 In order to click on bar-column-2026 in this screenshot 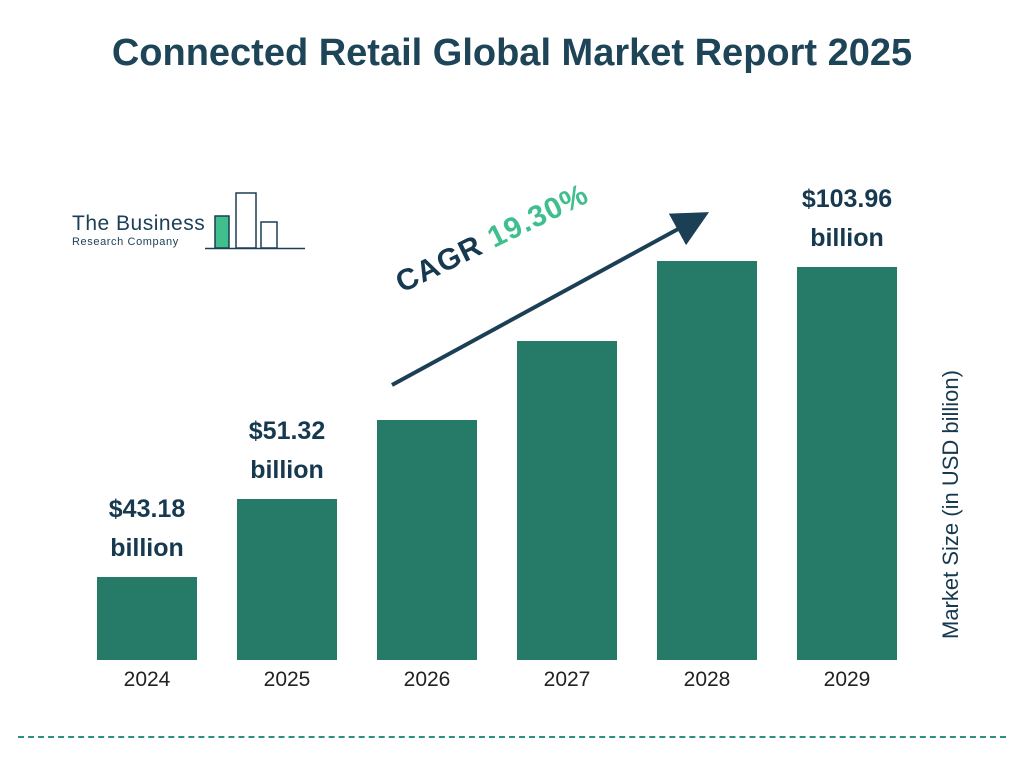, I will do `click(427, 420)`.